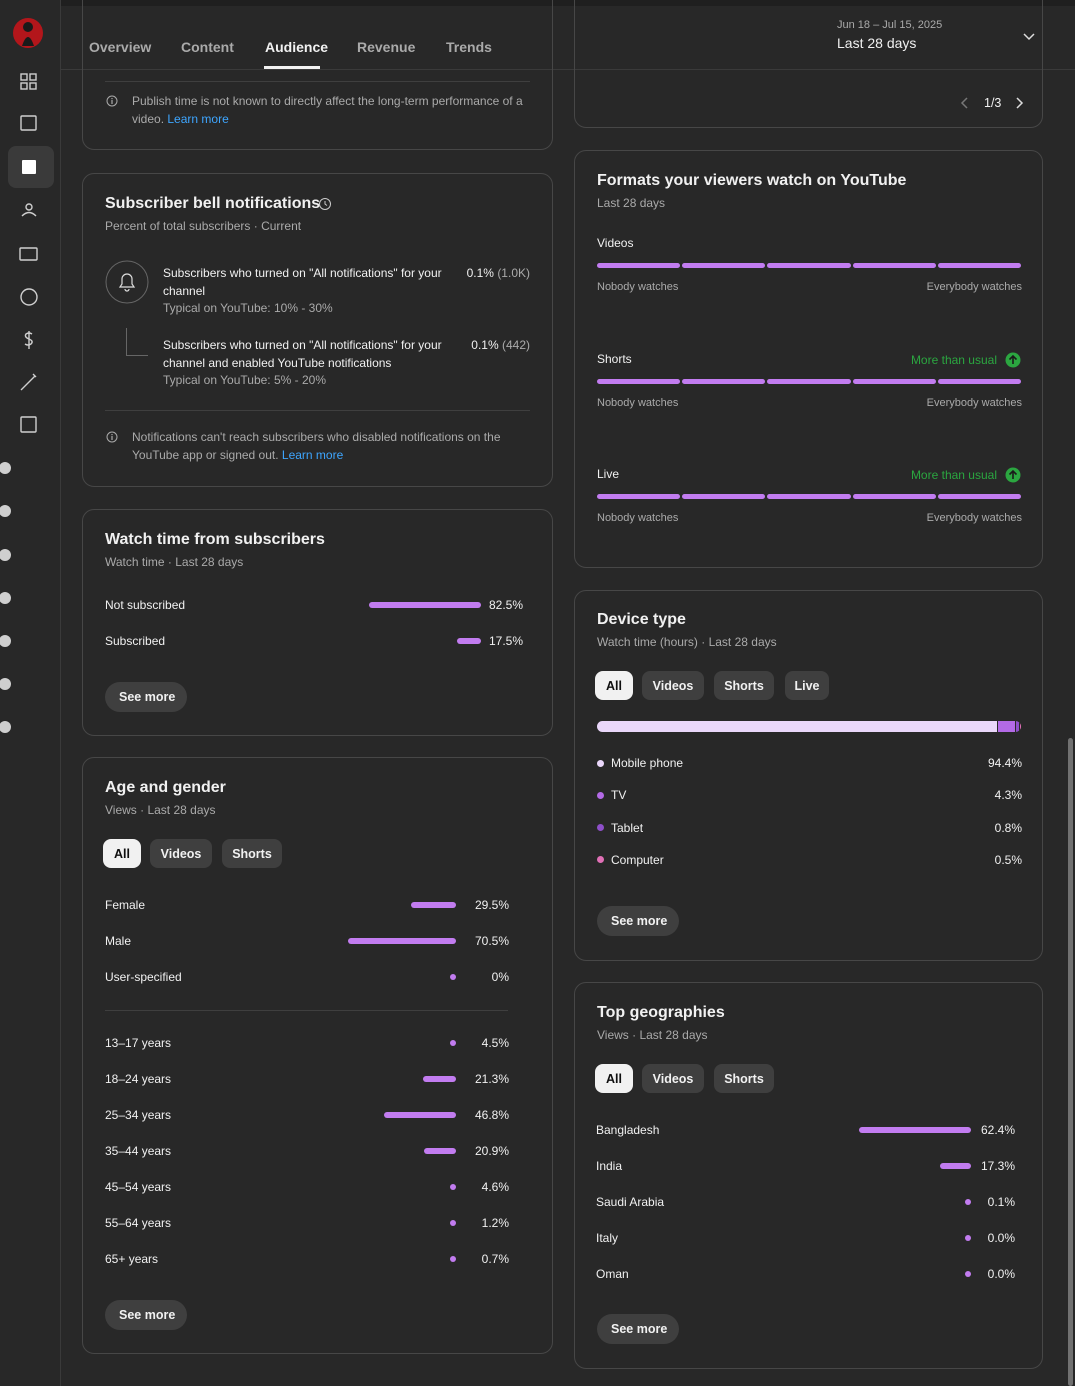  Describe the element at coordinates (498, 273) in the screenshot. I see `bell-value: 0.1% (1.0K)` at that location.